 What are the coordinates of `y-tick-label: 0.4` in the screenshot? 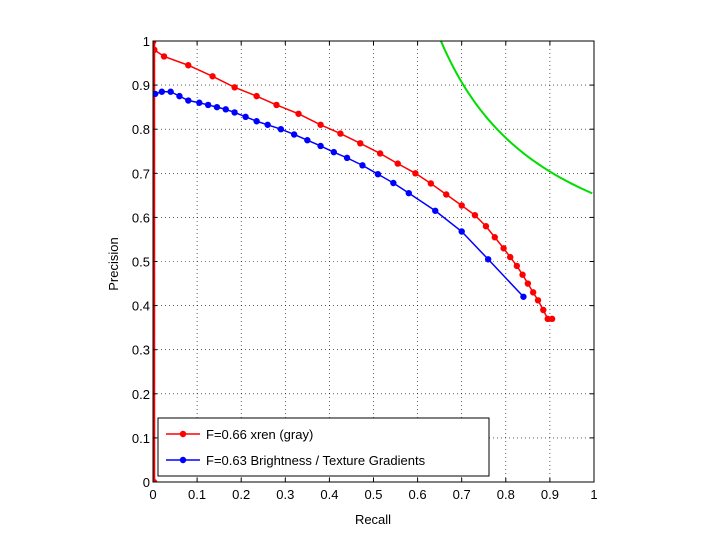 It's located at (141, 306).